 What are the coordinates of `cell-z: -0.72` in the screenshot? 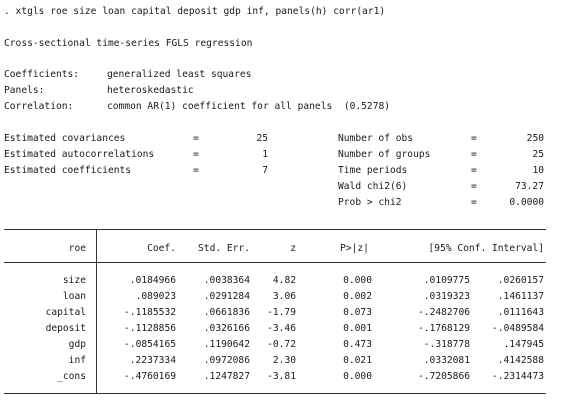 It's located at (281, 344).